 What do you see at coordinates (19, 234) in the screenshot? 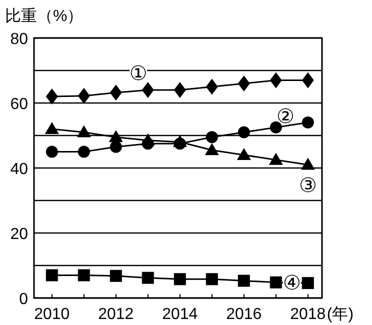
I see `y-tick-label: 20` at bounding box center [19, 234].